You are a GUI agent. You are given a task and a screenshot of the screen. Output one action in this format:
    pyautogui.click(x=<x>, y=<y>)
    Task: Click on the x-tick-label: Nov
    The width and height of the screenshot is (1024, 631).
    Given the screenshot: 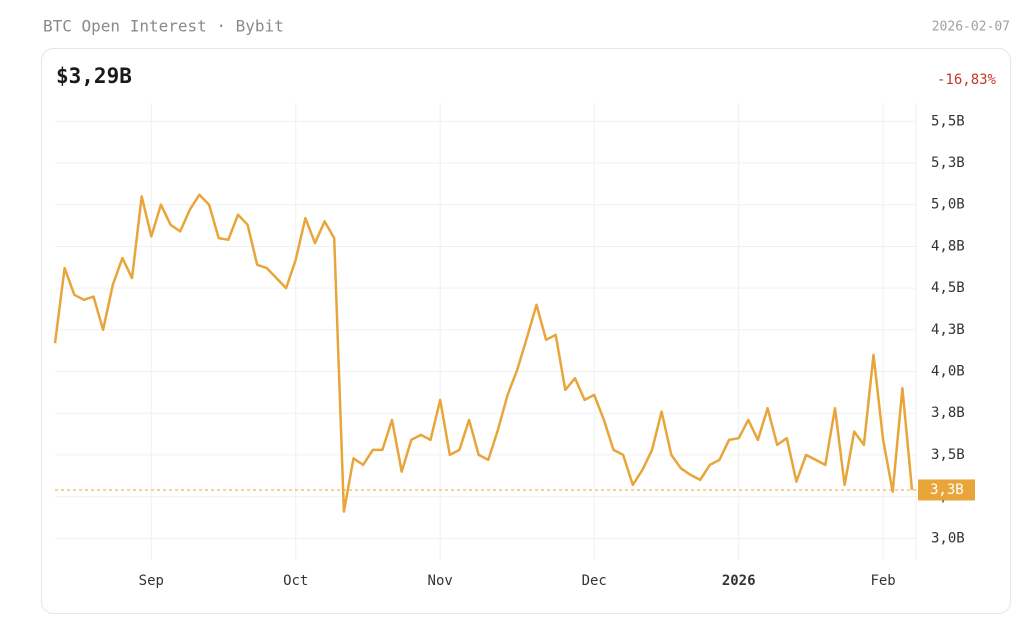 What is the action you would take?
    pyautogui.click(x=440, y=581)
    